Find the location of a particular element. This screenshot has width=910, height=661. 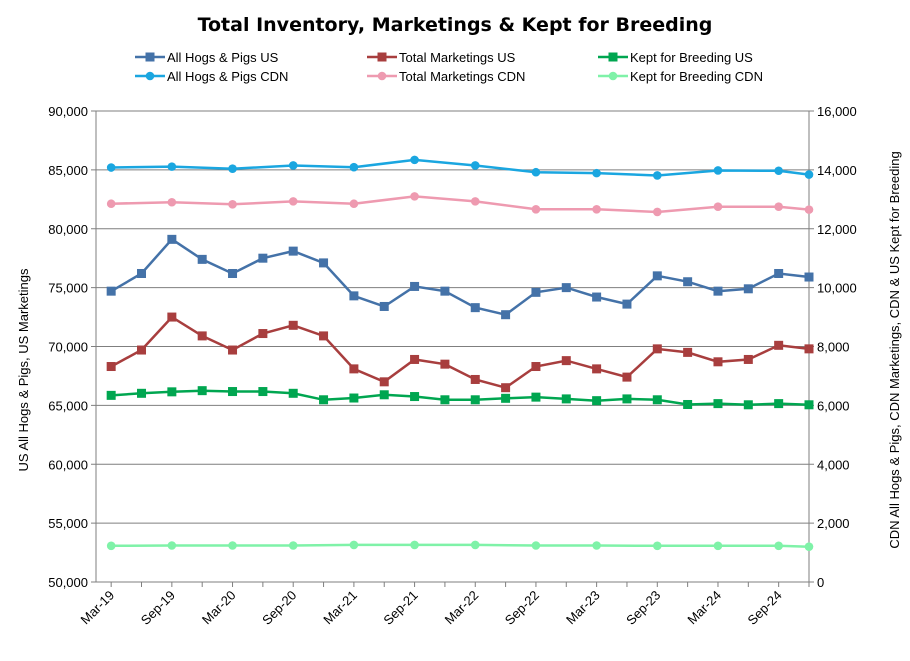

series-all-hogs-pigs-cdn is located at coordinates (460, 167).